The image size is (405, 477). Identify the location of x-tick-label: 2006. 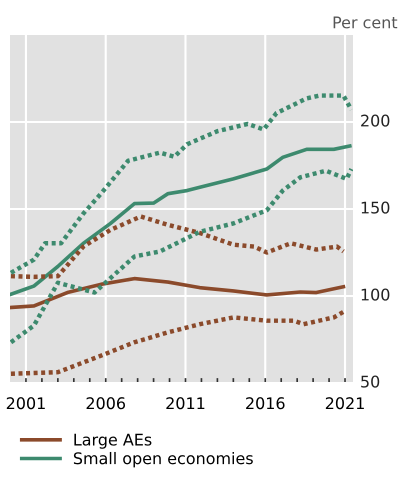
(106, 403).